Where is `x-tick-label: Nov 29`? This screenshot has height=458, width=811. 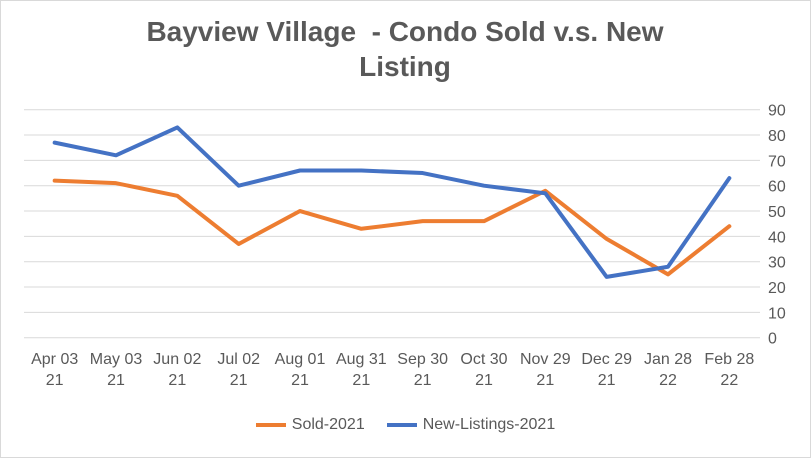 x-tick-label: Nov 29 is located at coordinates (545, 359).